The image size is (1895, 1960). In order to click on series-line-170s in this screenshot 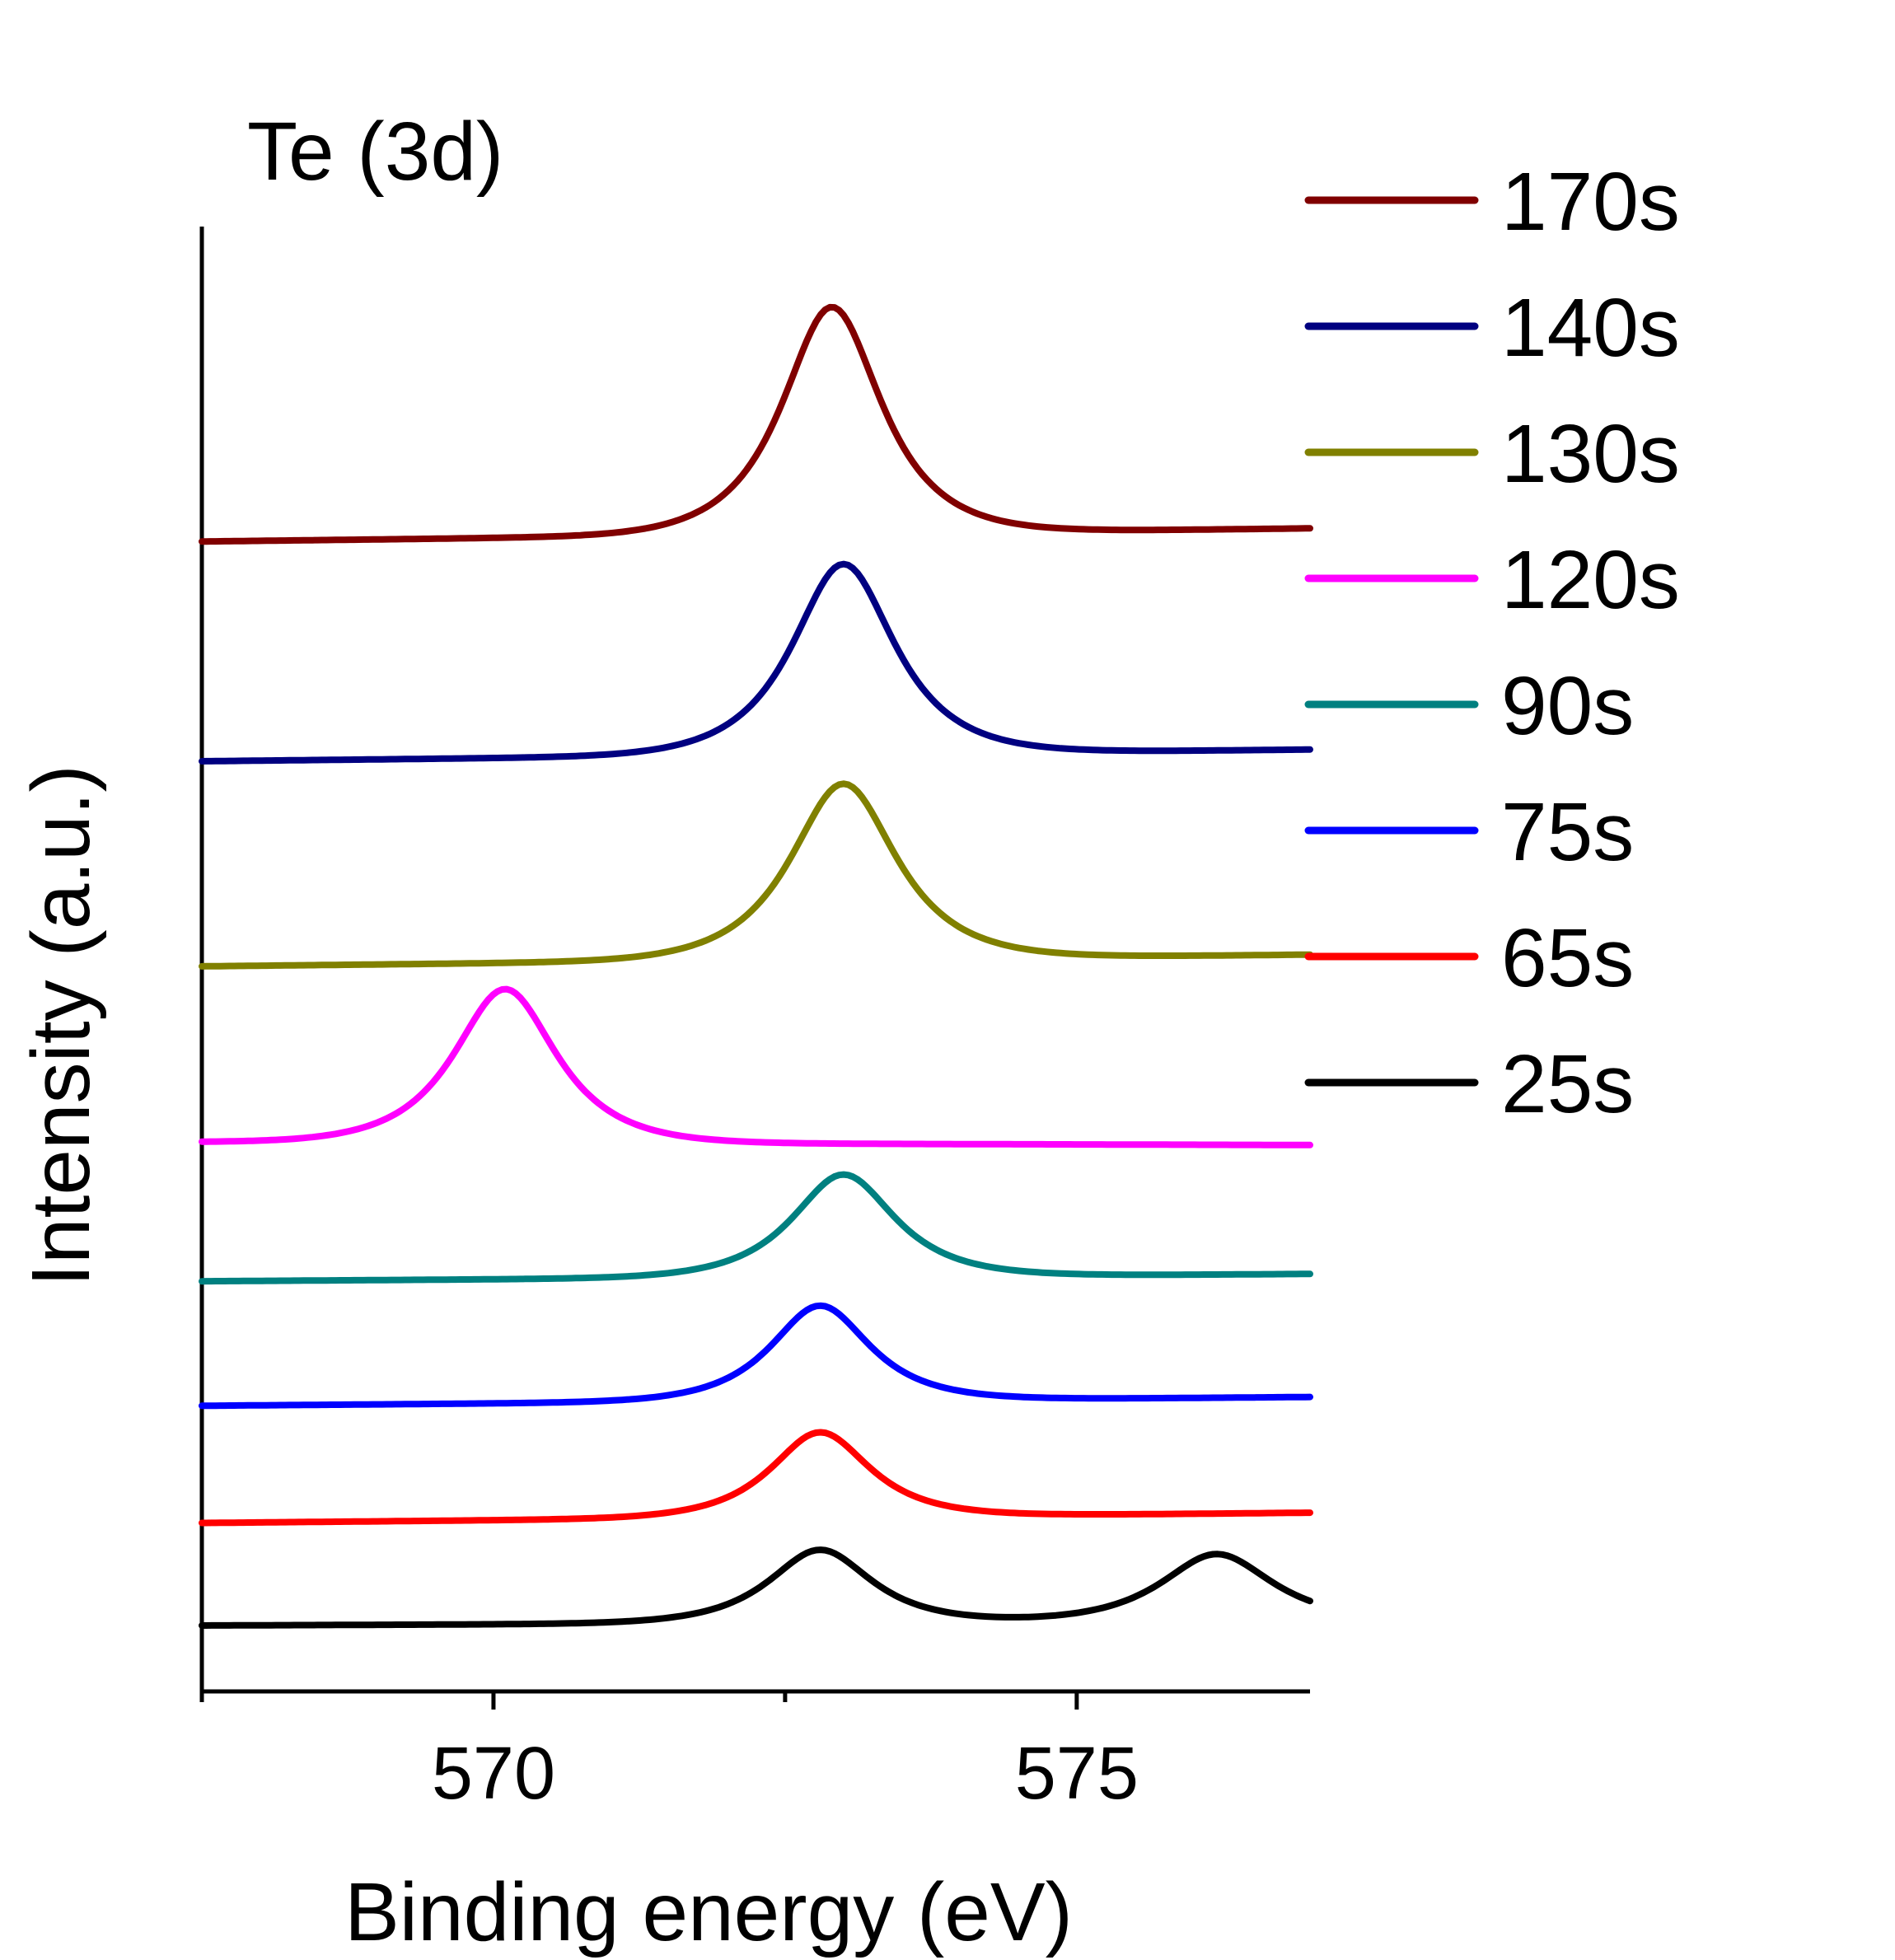, I will do `click(756, 424)`.